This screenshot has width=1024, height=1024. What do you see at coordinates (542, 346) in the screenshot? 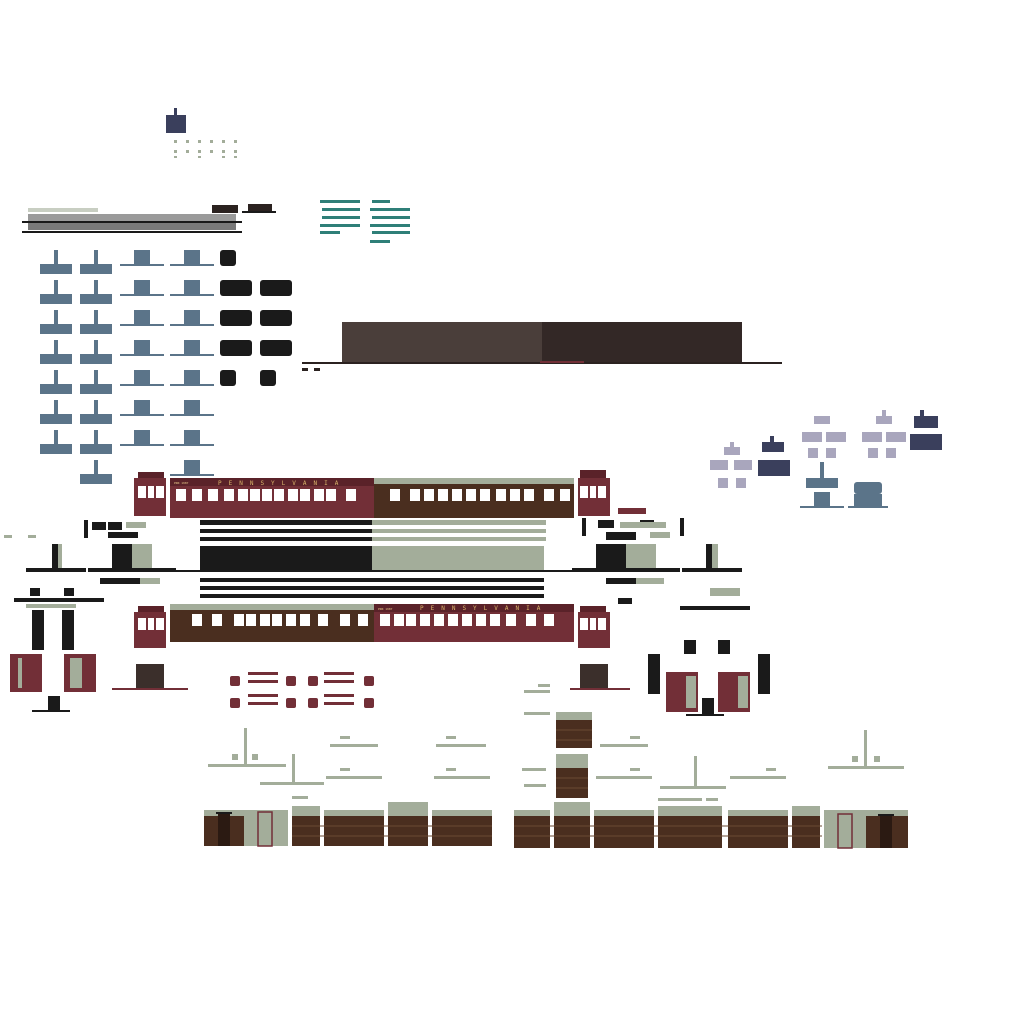
I see `station-roof-sprite` at bounding box center [542, 346].